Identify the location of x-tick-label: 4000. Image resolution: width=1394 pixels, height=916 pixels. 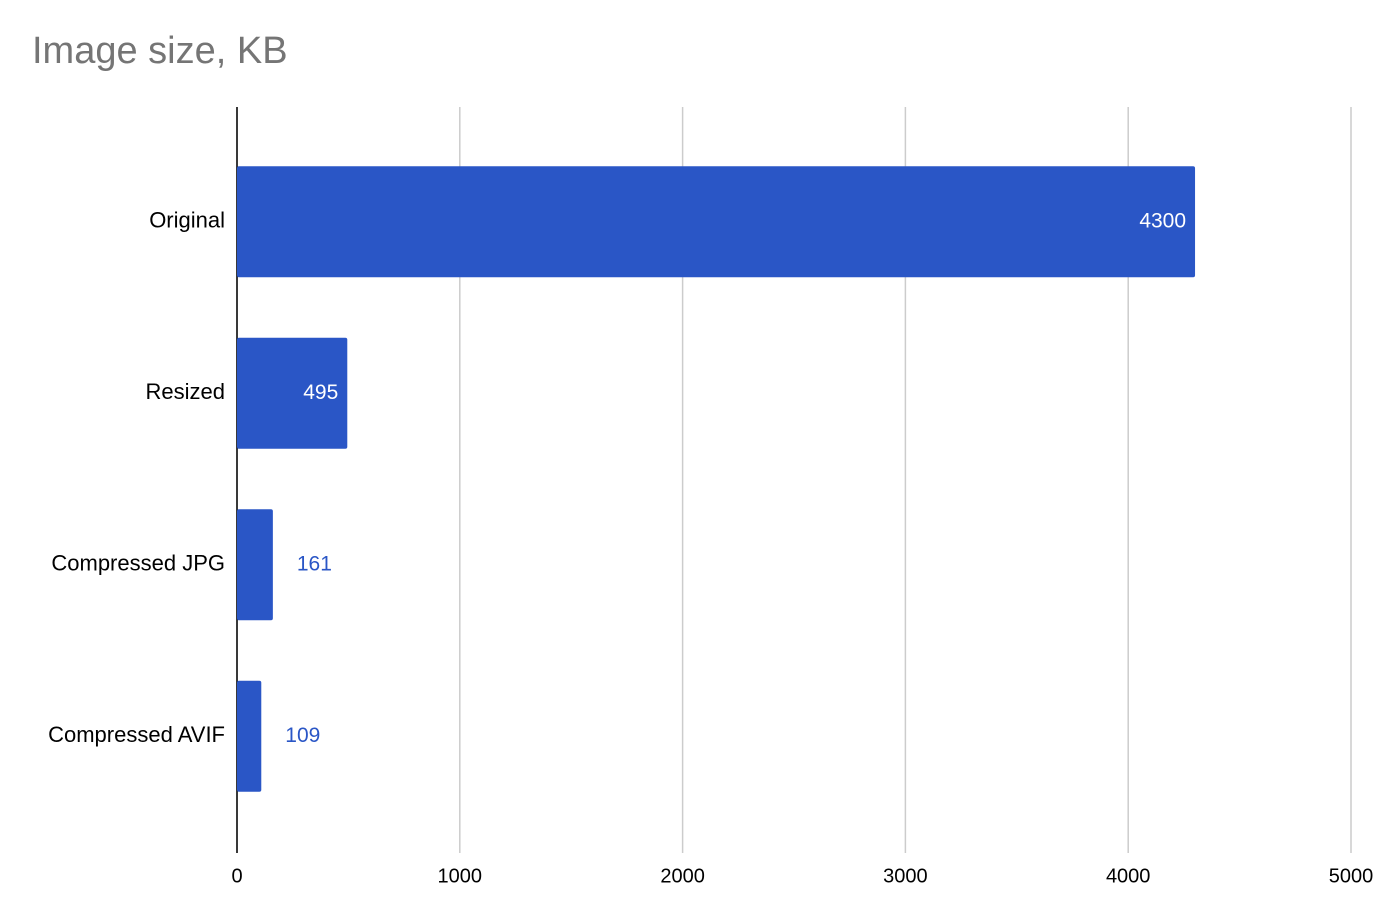
(1128, 876).